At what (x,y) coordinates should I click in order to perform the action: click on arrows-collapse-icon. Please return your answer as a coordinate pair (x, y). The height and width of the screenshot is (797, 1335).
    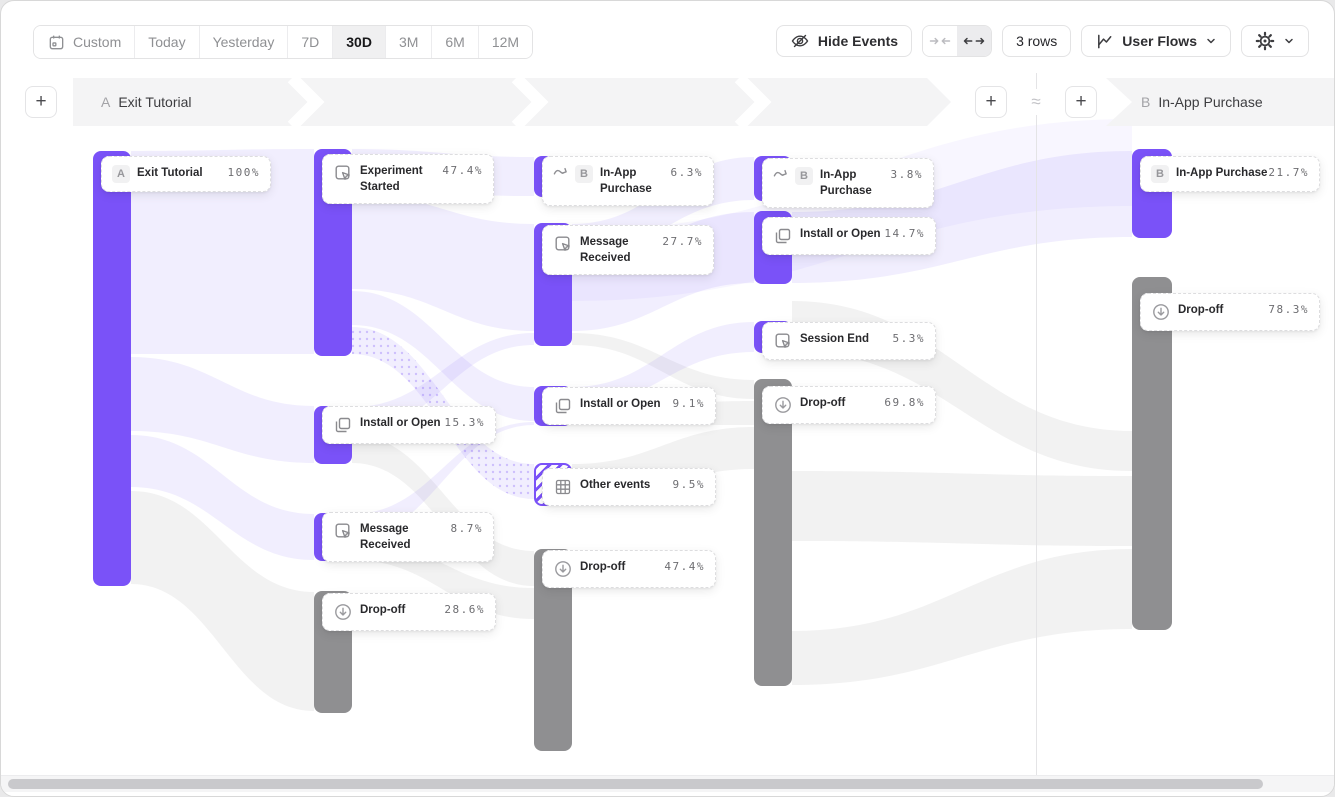
    Looking at the image, I should click on (940, 41).